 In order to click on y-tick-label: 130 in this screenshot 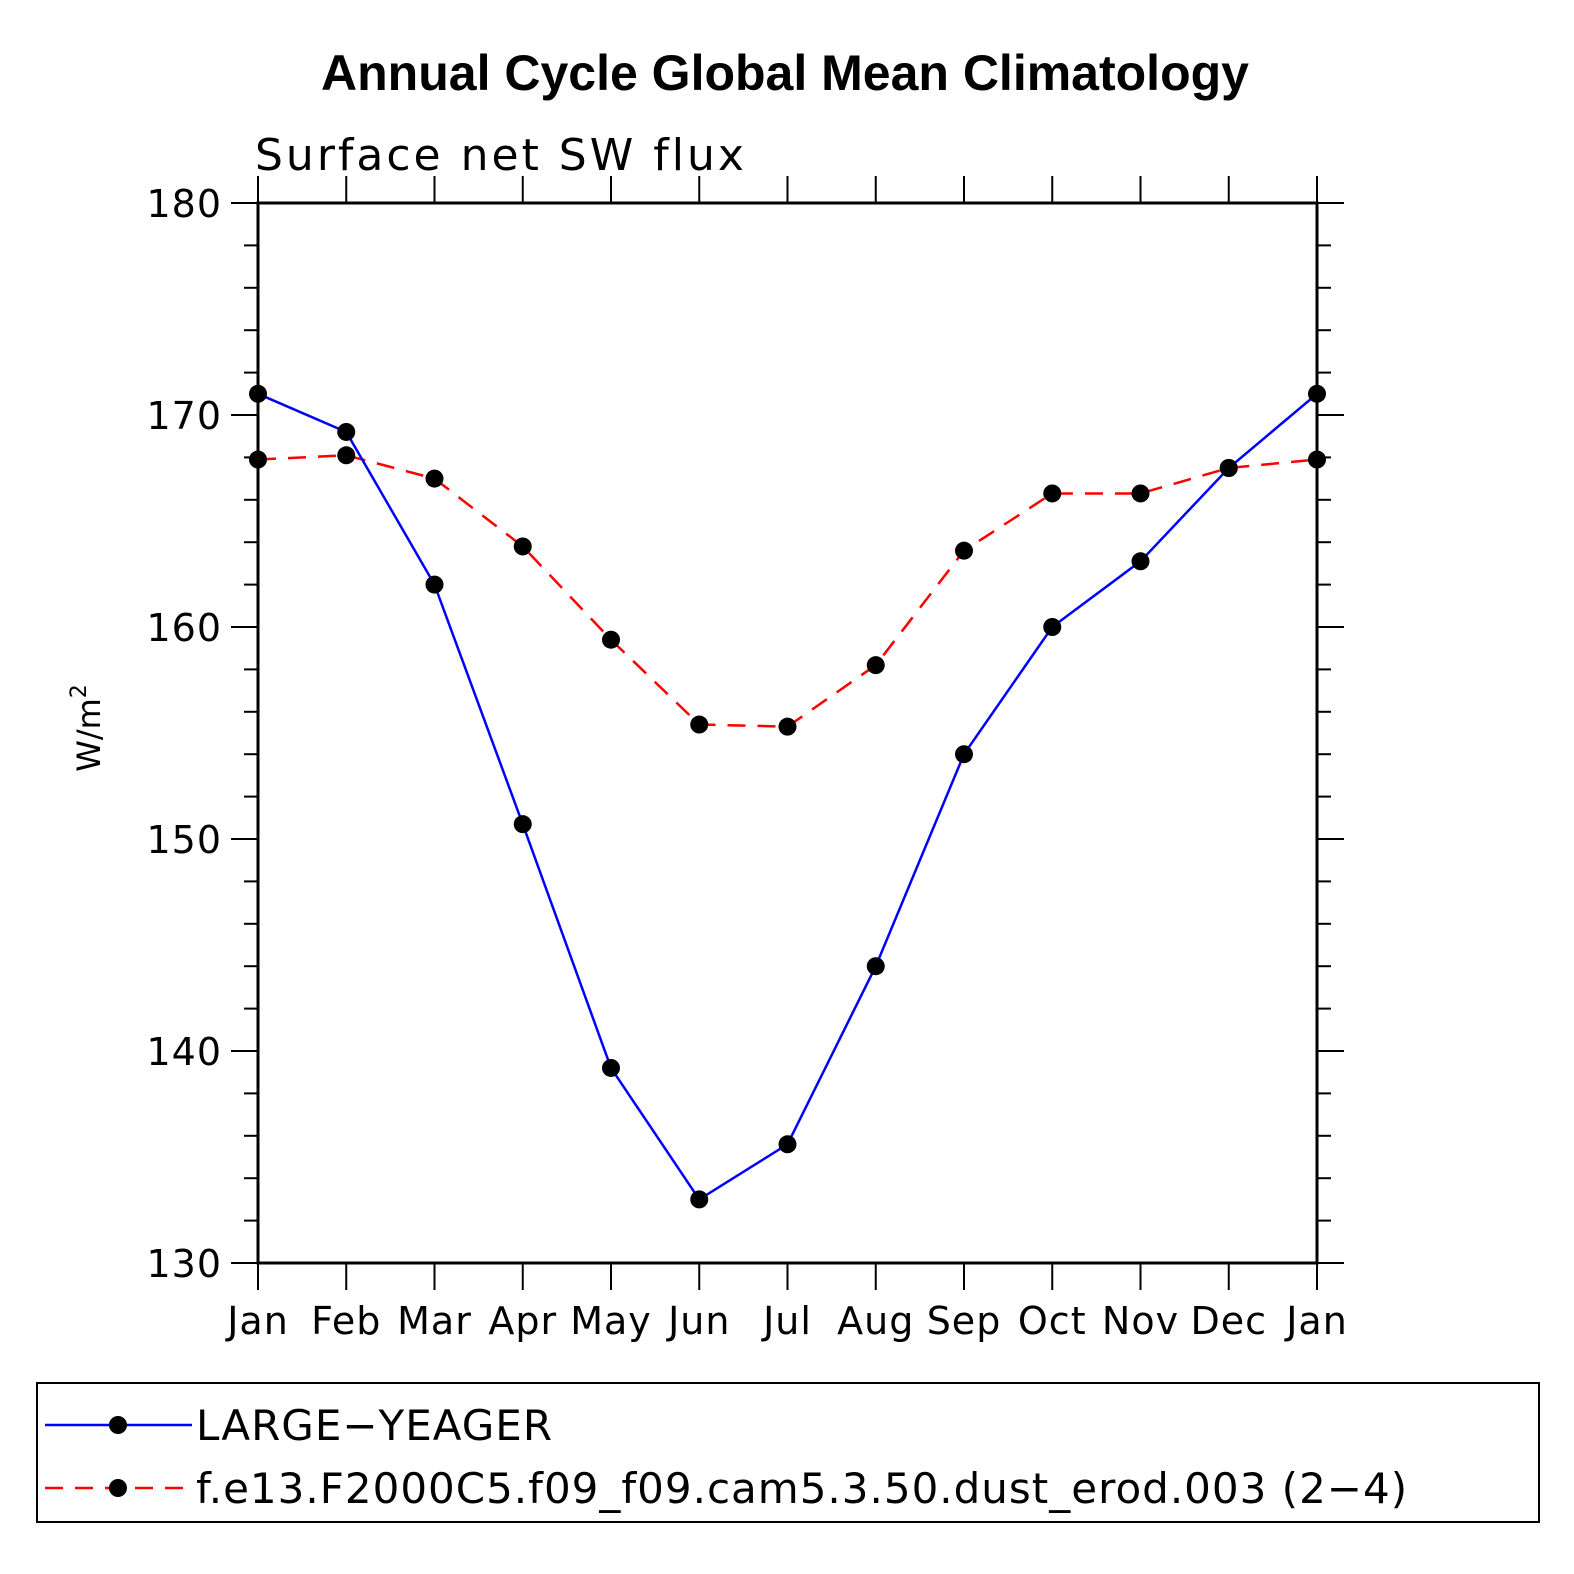, I will do `click(184, 1264)`.